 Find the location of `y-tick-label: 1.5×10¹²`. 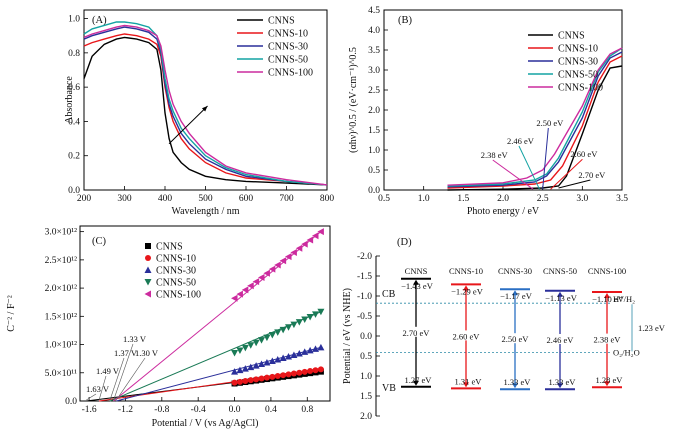

y-tick-label: 1.5×10¹² is located at coordinates (61, 317).